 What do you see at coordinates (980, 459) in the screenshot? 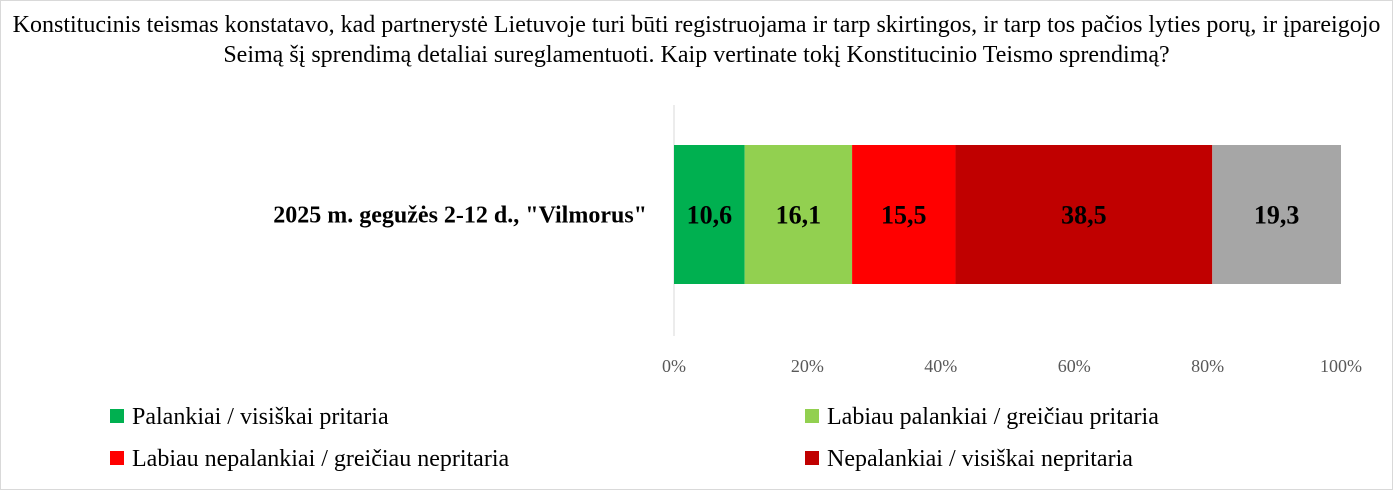
I see `legend-label-3: Nepalankiai / visiškai nepritaria` at bounding box center [980, 459].